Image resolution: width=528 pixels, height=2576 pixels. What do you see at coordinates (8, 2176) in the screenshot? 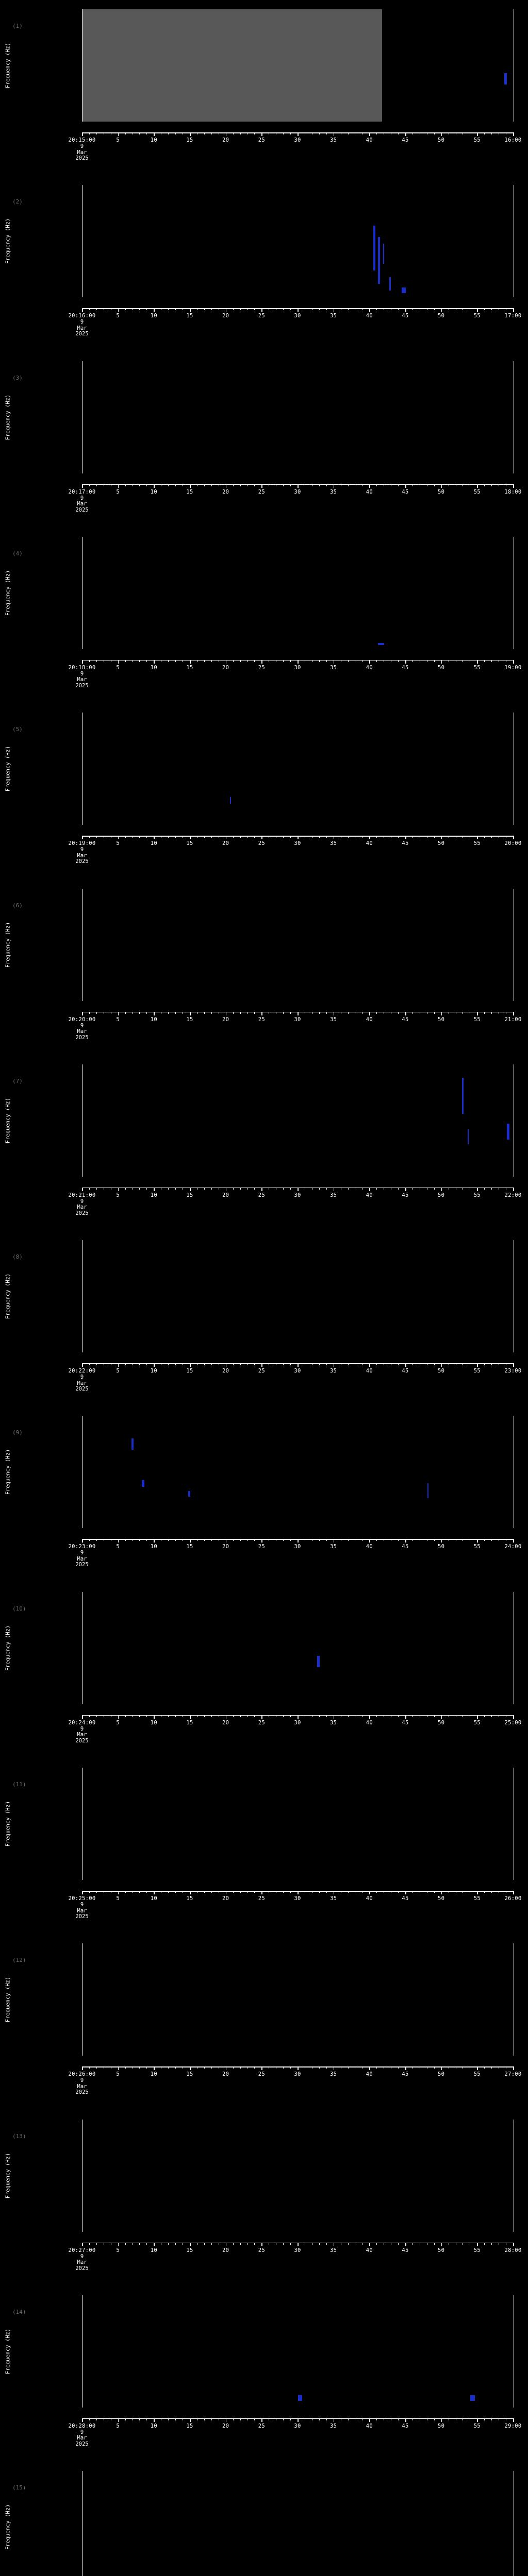
I see `y-axis-label: Frequency (Hz)` at bounding box center [8, 2176].